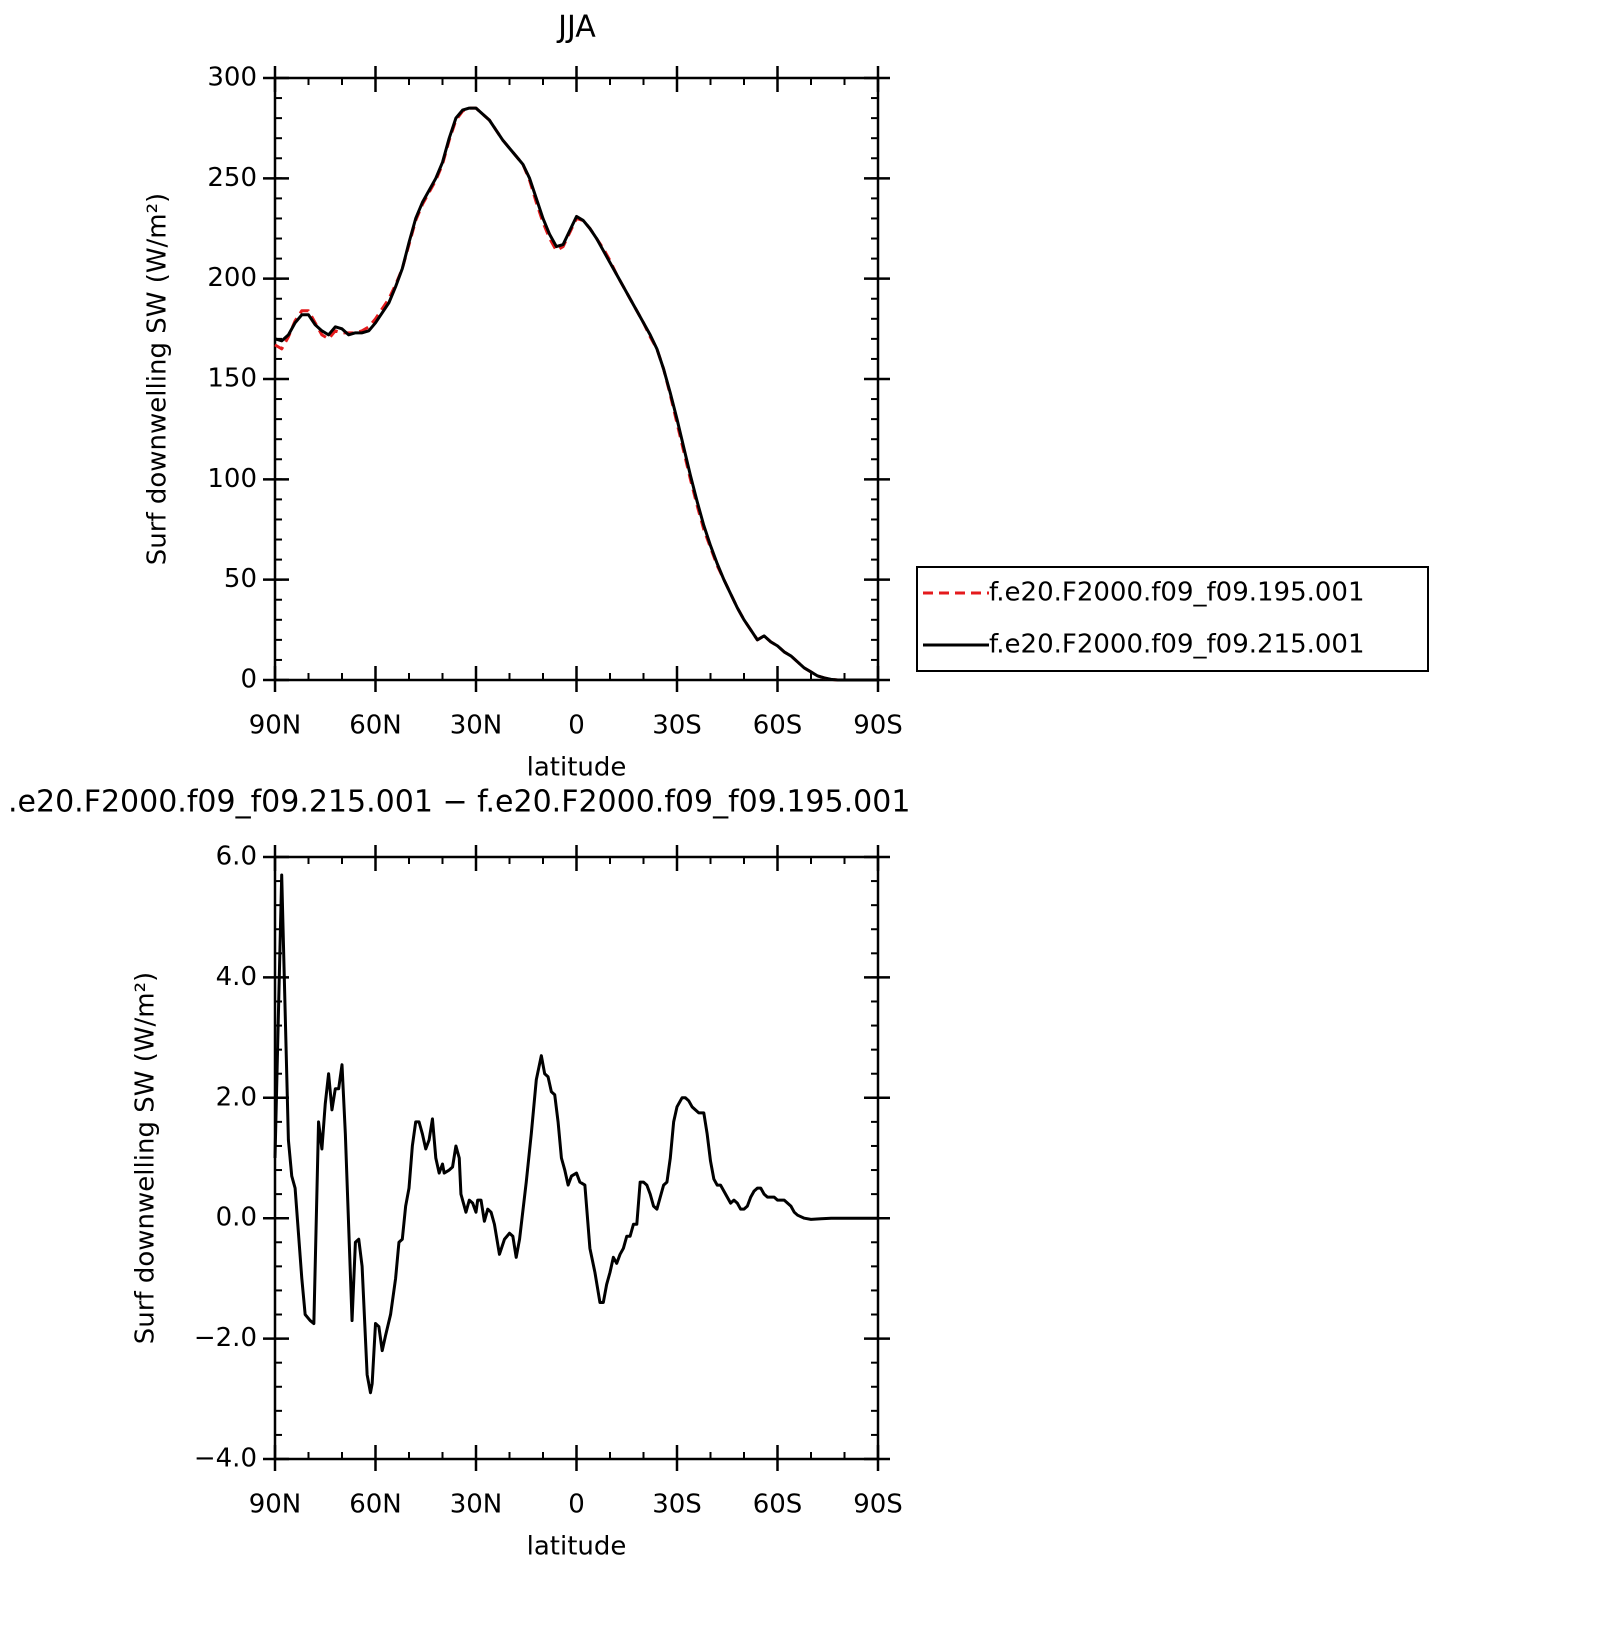 This screenshot has width=1602, height=1641. I want to click on y-tick-label: −4.0, so click(225, 1459).